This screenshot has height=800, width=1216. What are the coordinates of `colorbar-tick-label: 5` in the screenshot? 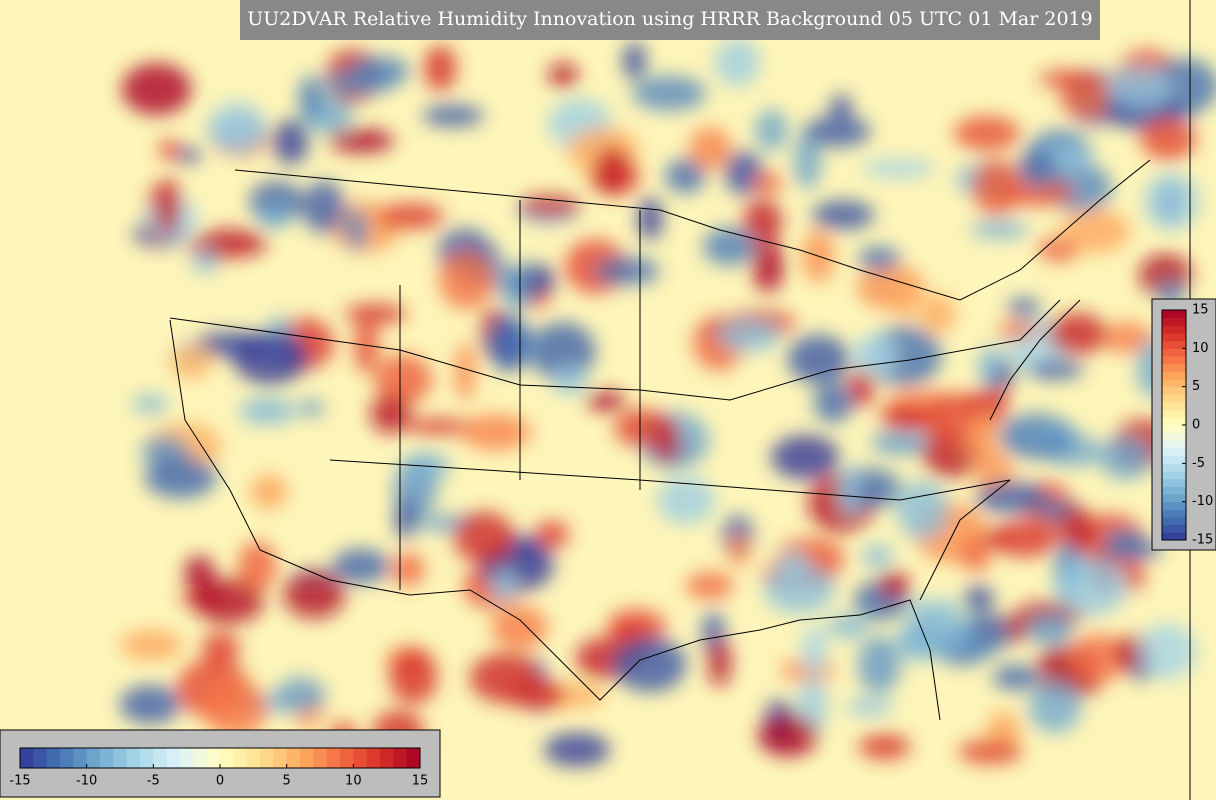 It's located at (1196, 386).